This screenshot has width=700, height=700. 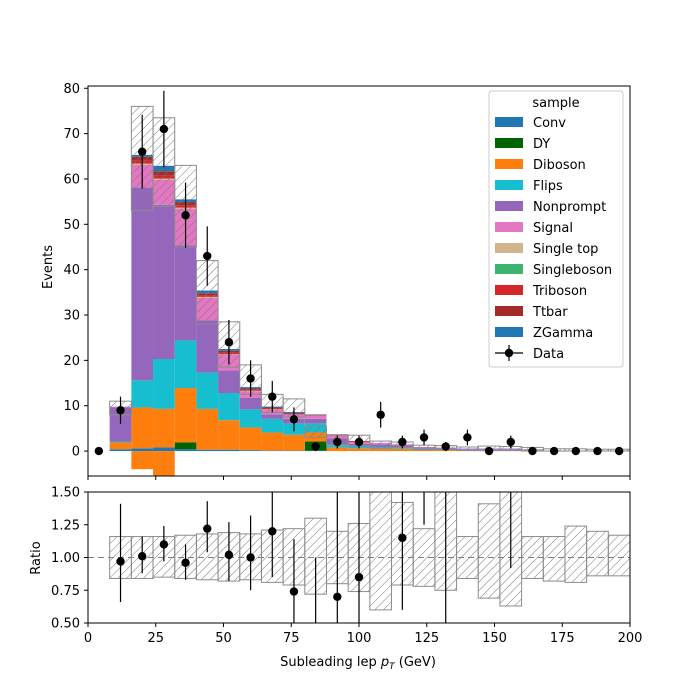 I want to click on legend-entry: DY, so click(x=541, y=144).